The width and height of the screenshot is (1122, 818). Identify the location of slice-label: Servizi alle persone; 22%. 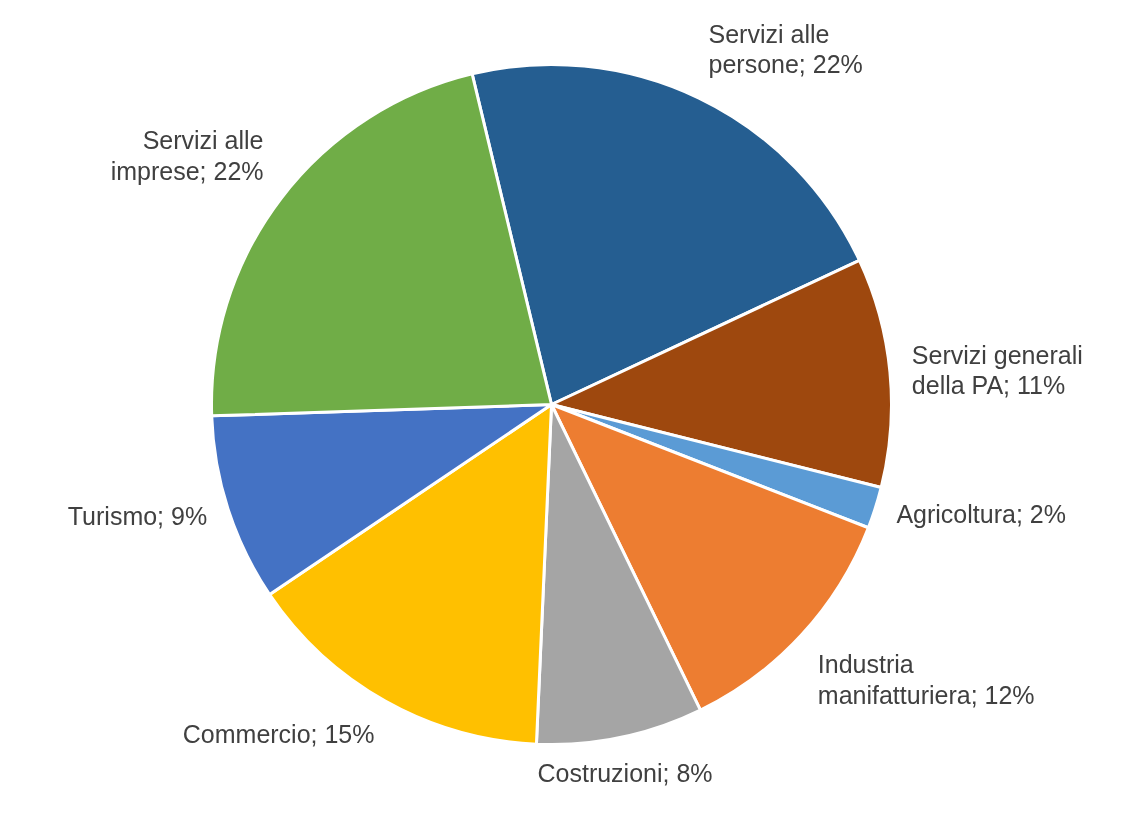
(785, 49).